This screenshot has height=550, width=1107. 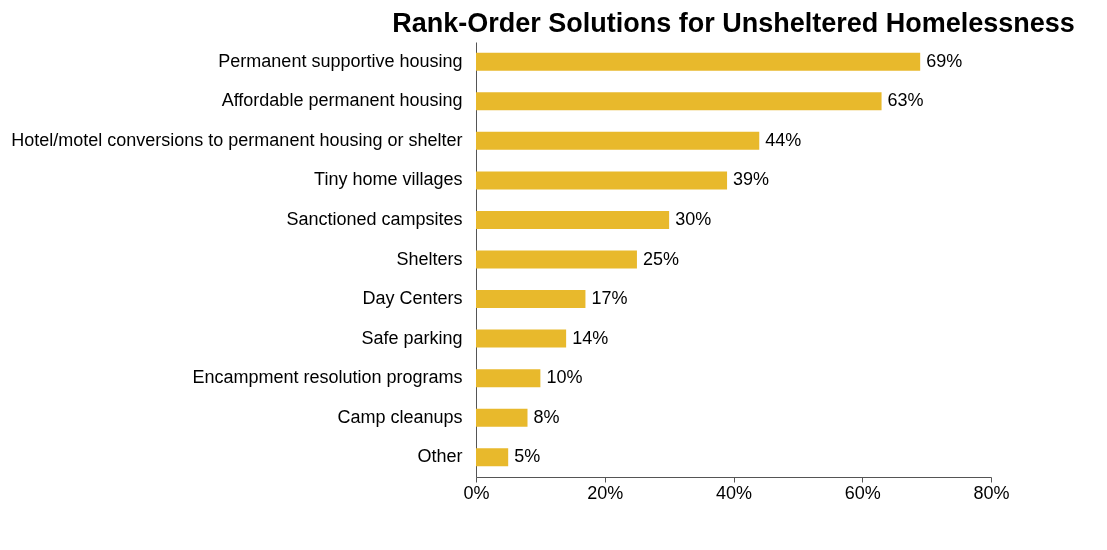 What do you see at coordinates (429, 258) in the screenshot?
I see `y-tick-label: Shelters` at bounding box center [429, 258].